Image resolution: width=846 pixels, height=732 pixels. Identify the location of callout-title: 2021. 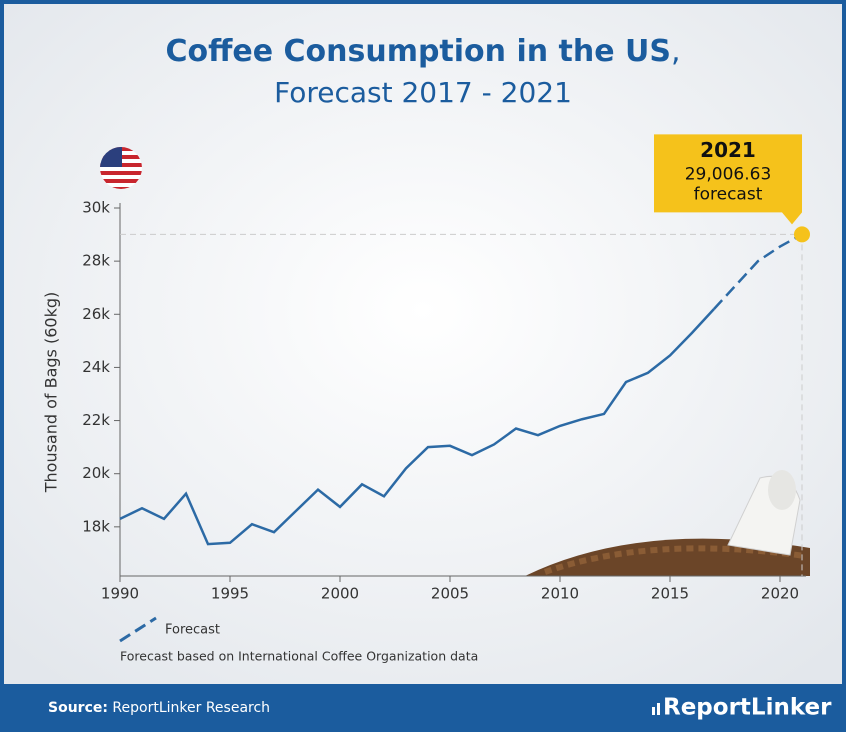
(728, 150).